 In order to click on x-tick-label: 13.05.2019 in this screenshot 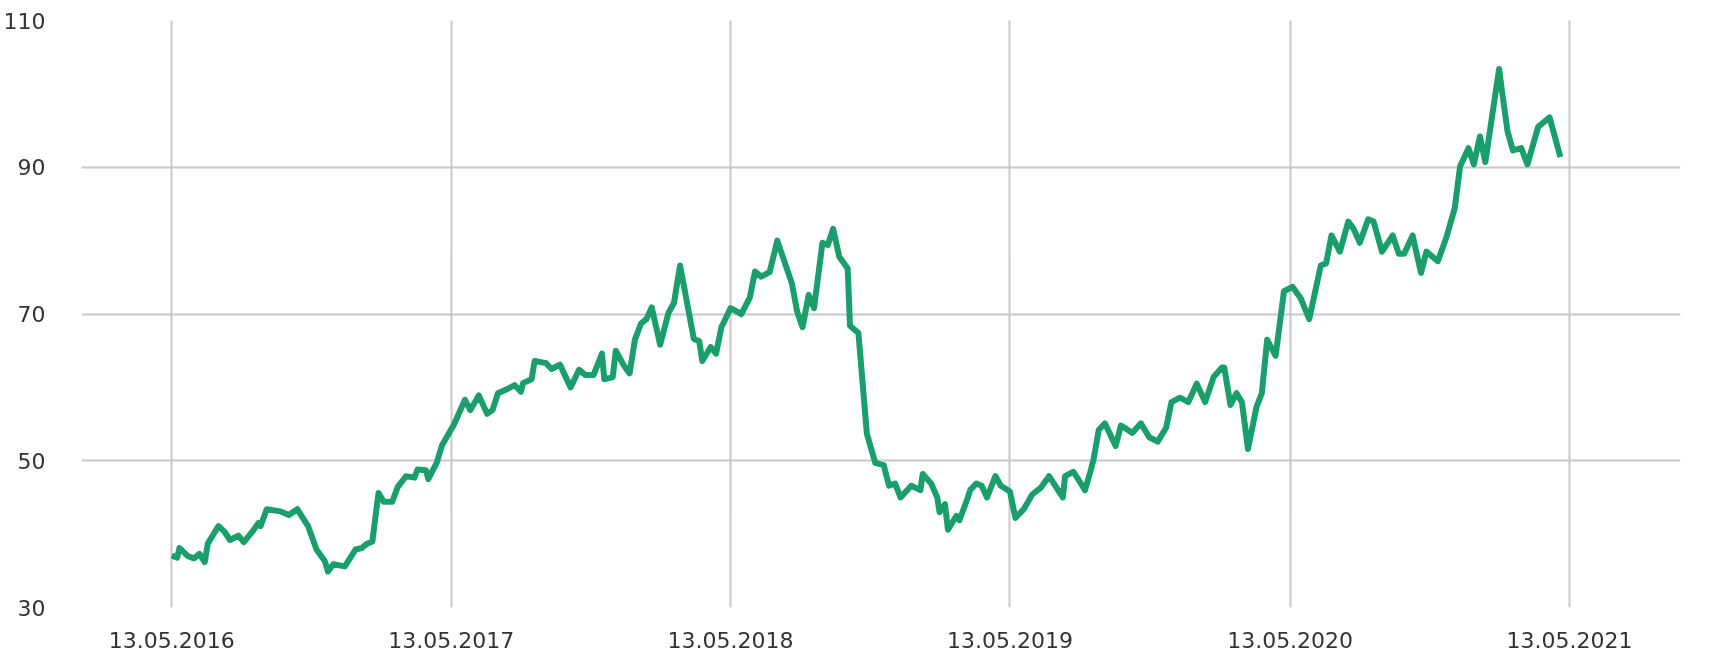, I will do `click(1009, 640)`.